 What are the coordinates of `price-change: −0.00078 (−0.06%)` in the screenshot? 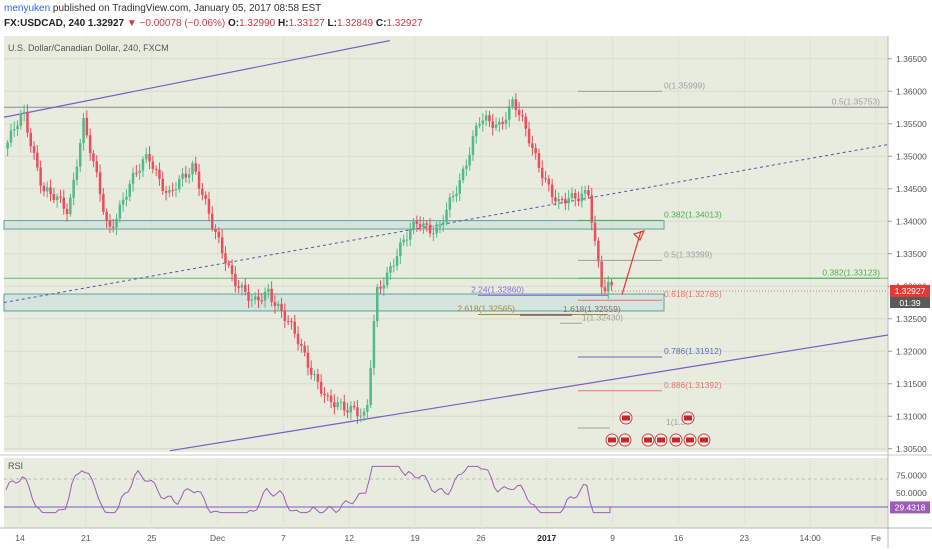 It's located at (182, 23).